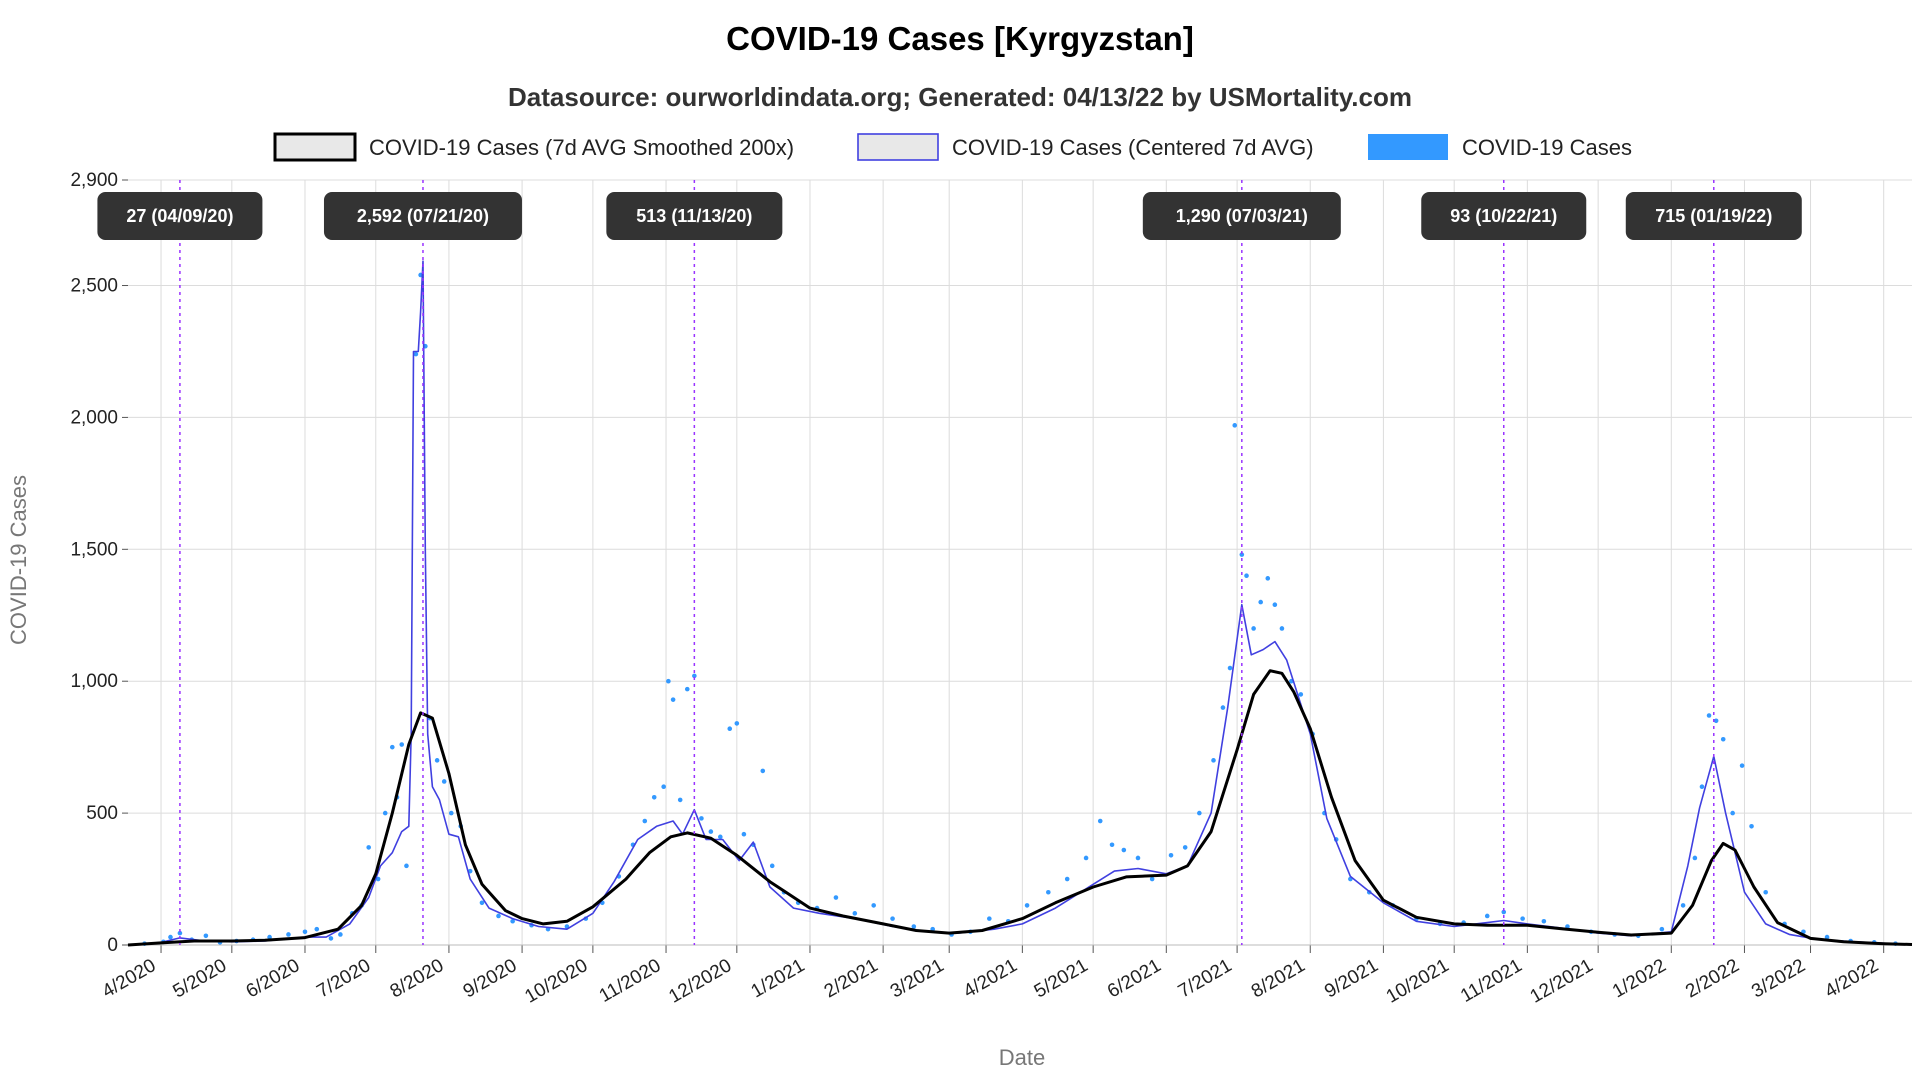  Describe the element at coordinates (94, 549) in the screenshot. I see `y-tick-label: 1,500` at that location.